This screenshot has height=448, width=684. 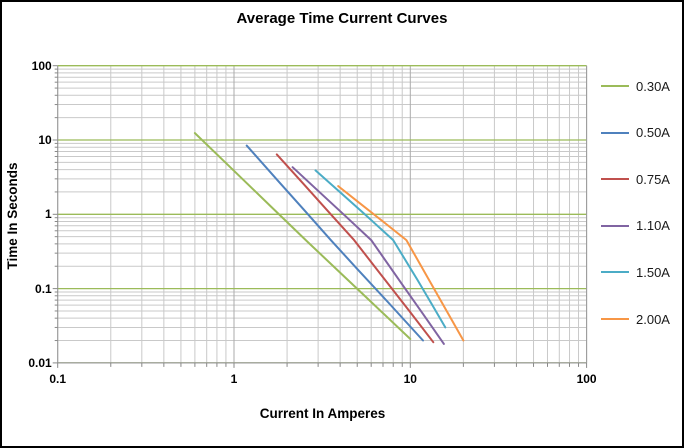 What do you see at coordinates (43, 288) in the screenshot?
I see `y-tick-label: 0.1` at bounding box center [43, 288].